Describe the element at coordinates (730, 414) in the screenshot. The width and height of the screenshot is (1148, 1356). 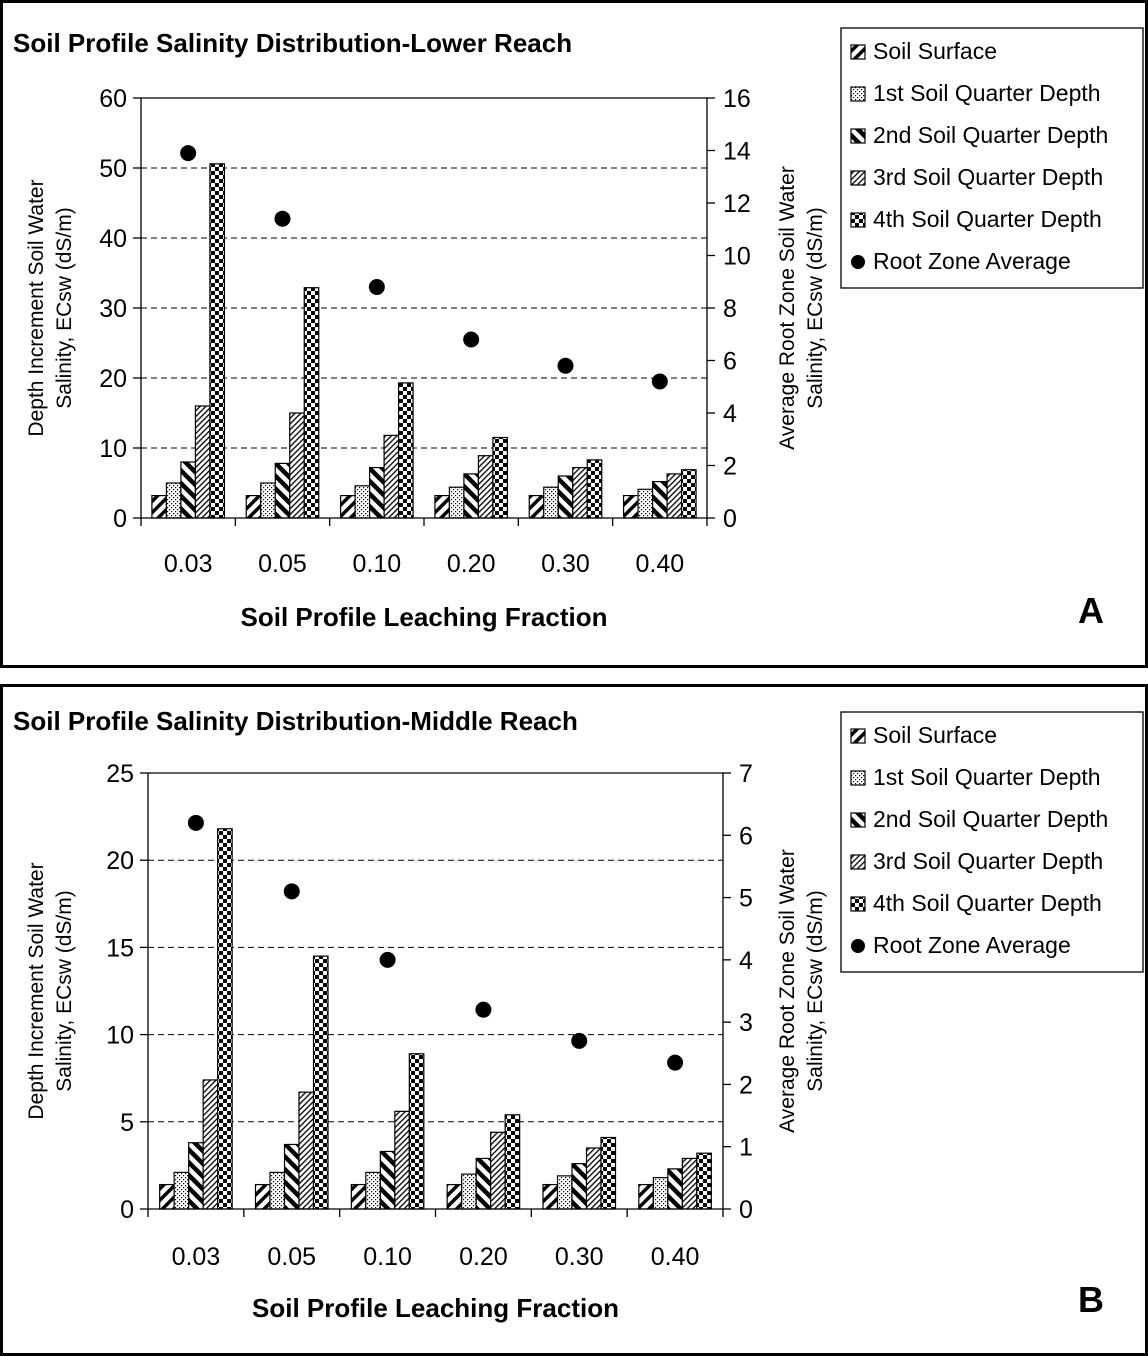
I see `y2-tick-label: 4` at that location.